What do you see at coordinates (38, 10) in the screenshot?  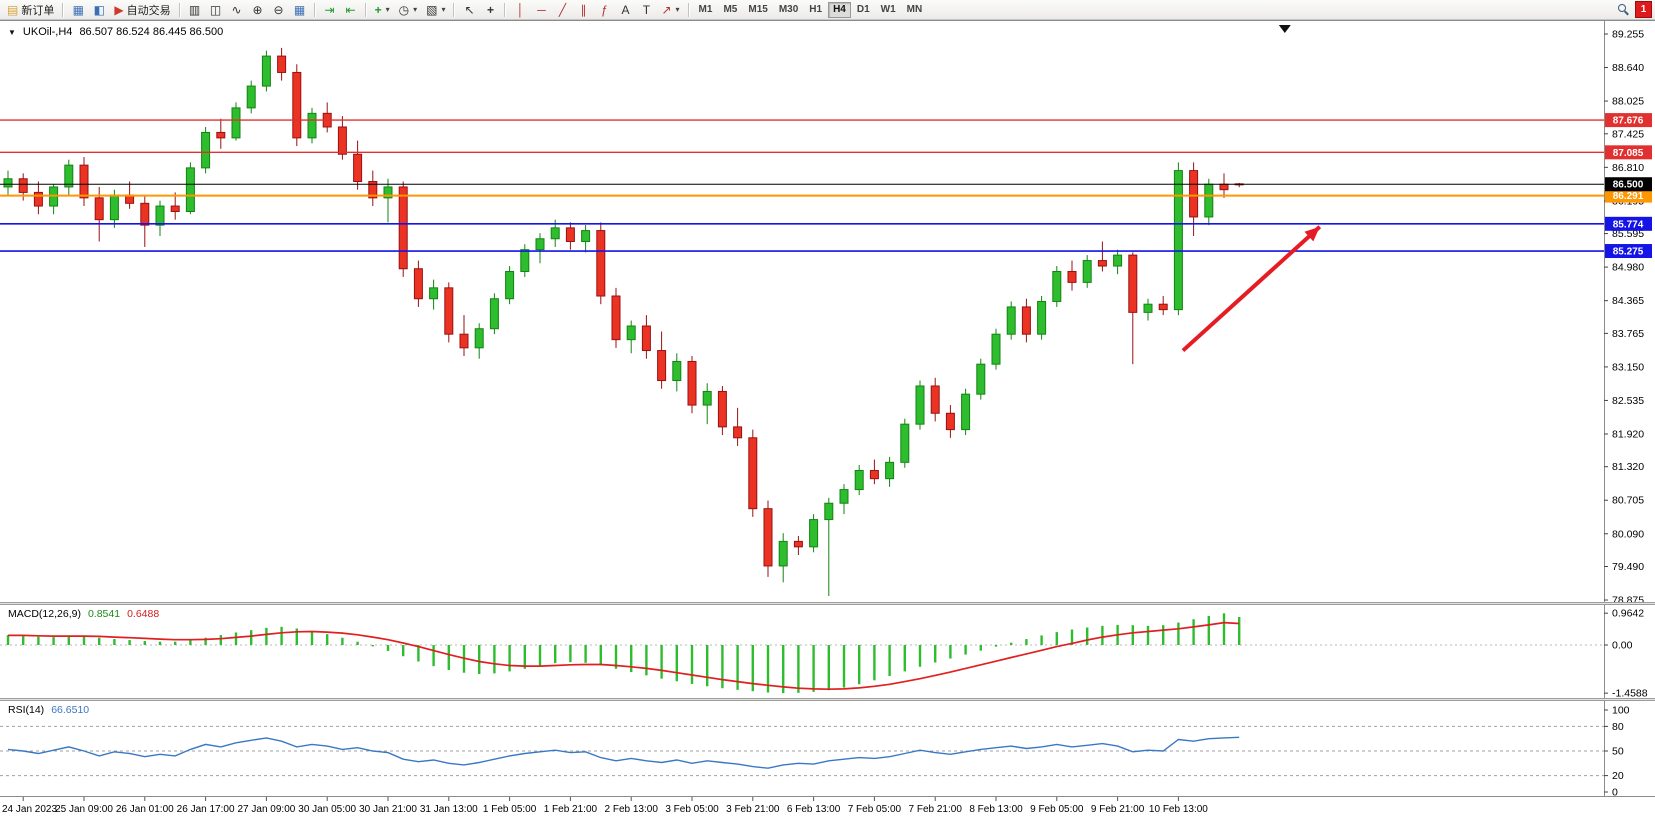 I see `new-order-label: 新订单` at bounding box center [38, 10].